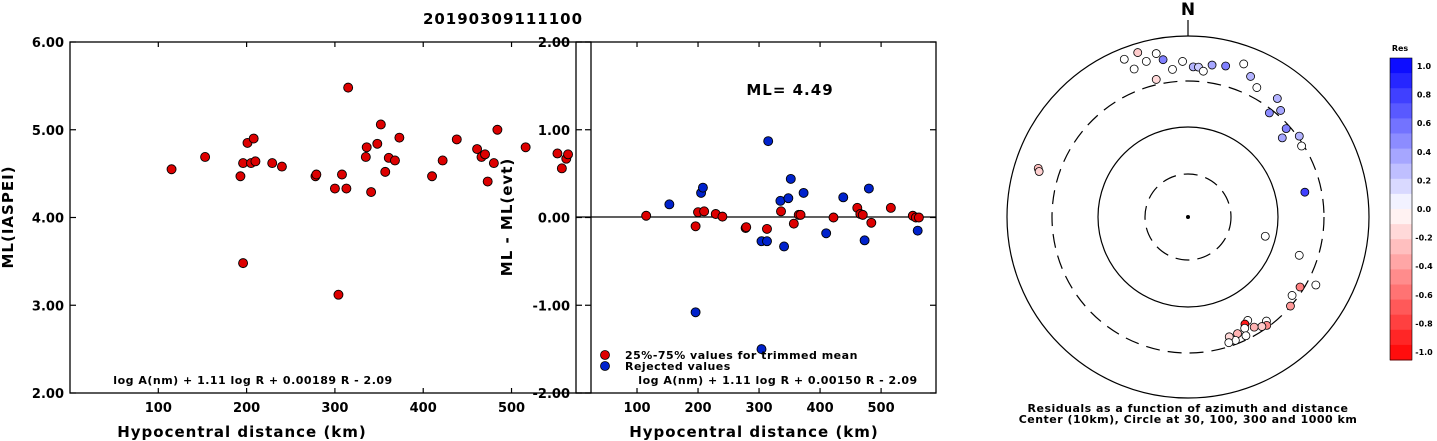  Describe the element at coordinates (48, 131) in the screenshot. I see `y-tick-label: 5.00` at that location.